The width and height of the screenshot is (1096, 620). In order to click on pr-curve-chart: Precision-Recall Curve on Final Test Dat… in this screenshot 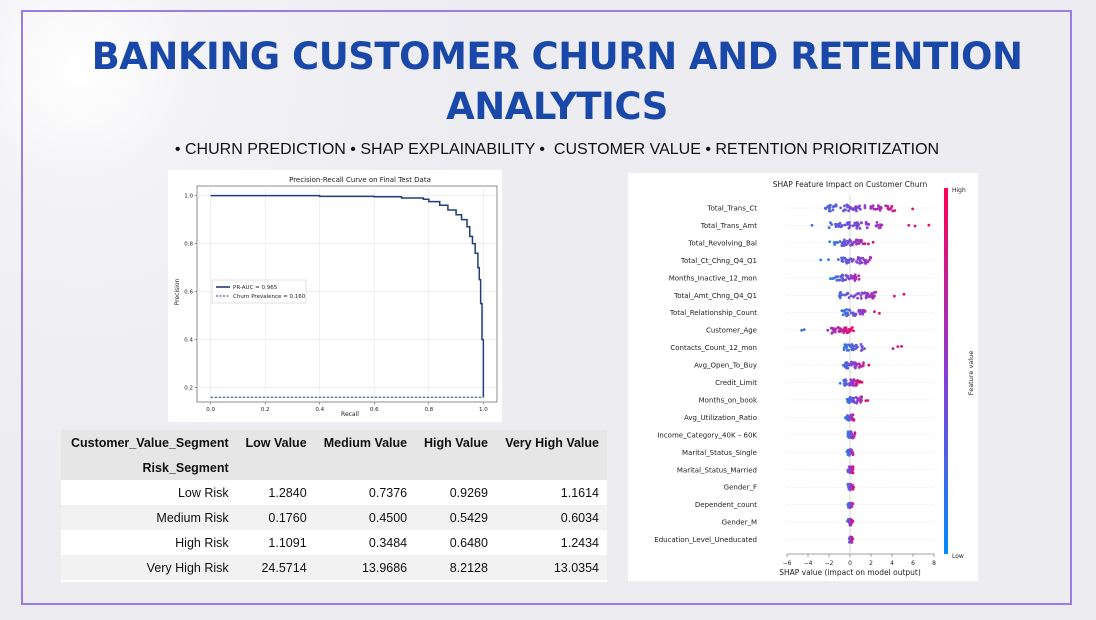, I will do `click(335, 296)`.